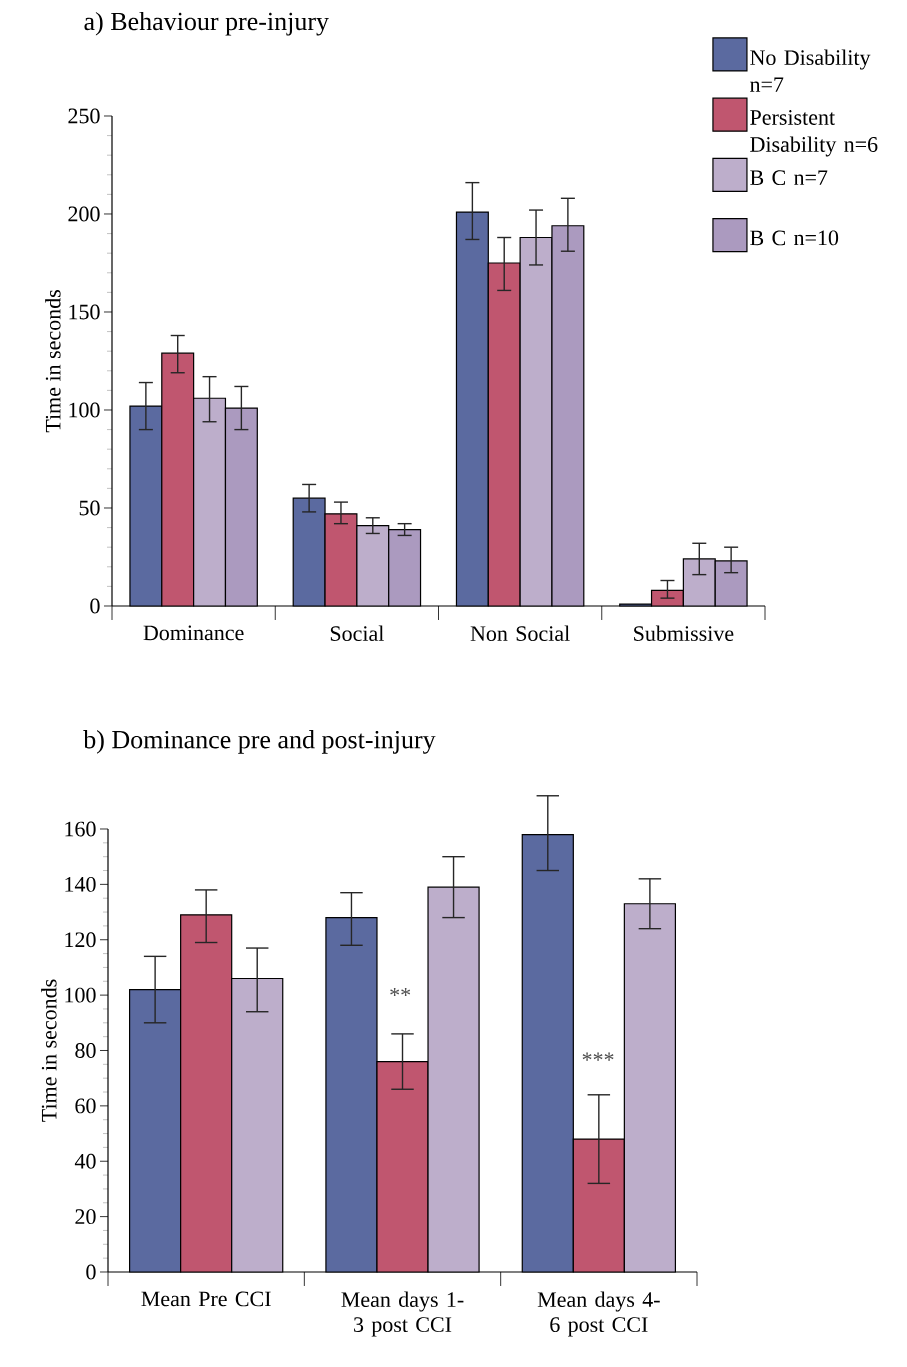 This screenshot has height=1367, width=907. Describe the element at coordinates (357, 633) in the screenshot. I see `x-tick-label: Social` at that location.